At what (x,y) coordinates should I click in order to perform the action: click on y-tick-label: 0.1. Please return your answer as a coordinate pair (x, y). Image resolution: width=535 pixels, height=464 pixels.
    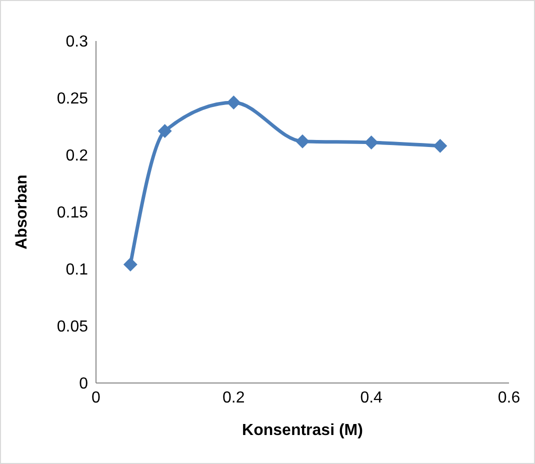
    Looking at the image, I should click on (77, 270).